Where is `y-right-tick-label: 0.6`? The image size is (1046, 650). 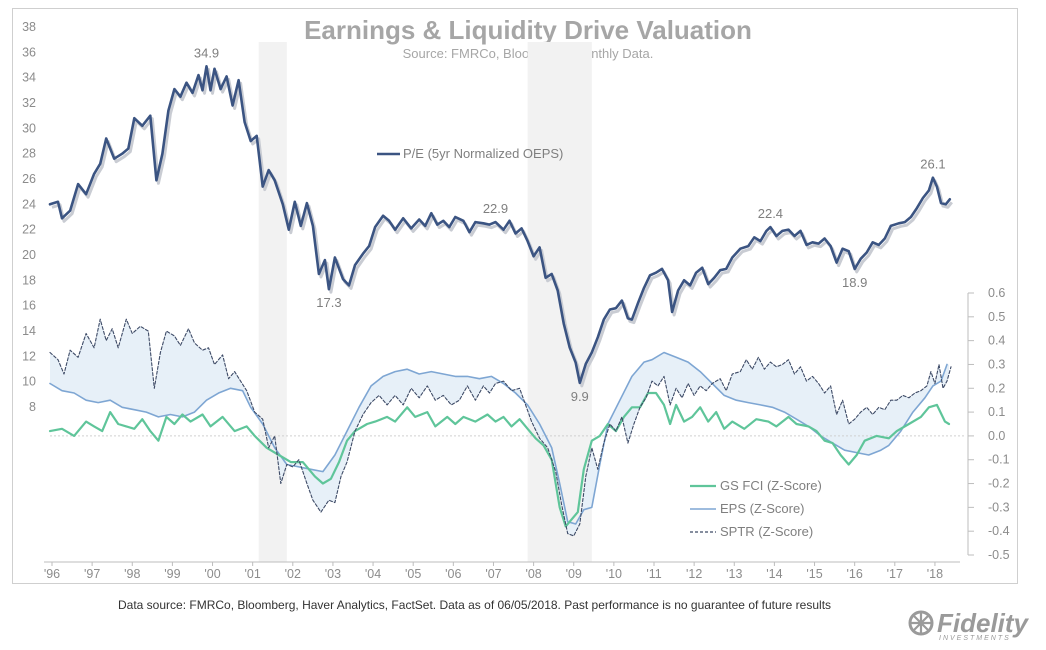
y-right-tick-label: 0.6 is located at coordinates (996, 293).